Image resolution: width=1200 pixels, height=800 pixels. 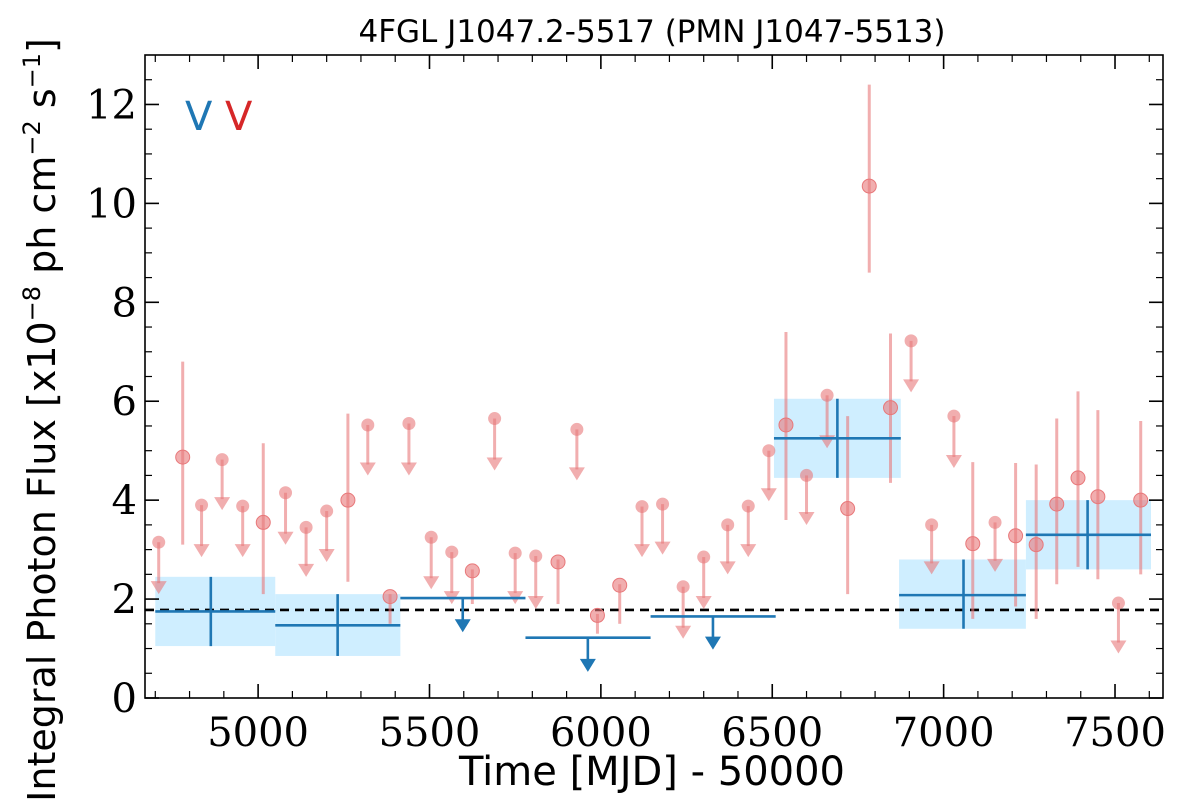 I want to click on x-tick-label: 7000, so click(x=944, y=733).